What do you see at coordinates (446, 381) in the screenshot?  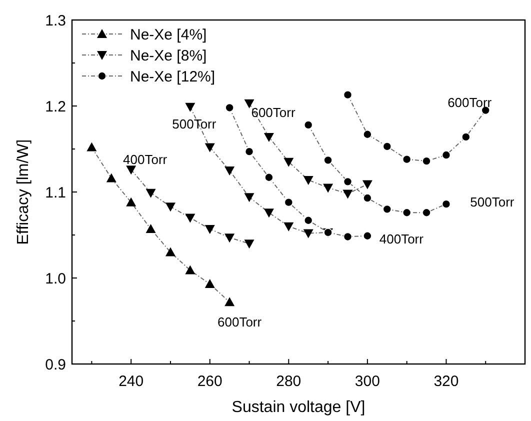 I see `x-tick-label: 320` at bounding box center [446, 381].